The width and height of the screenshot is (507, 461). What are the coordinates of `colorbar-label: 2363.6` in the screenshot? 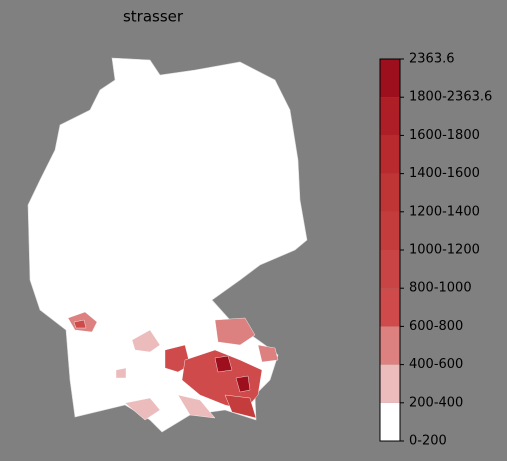 It's located at (432, 59).